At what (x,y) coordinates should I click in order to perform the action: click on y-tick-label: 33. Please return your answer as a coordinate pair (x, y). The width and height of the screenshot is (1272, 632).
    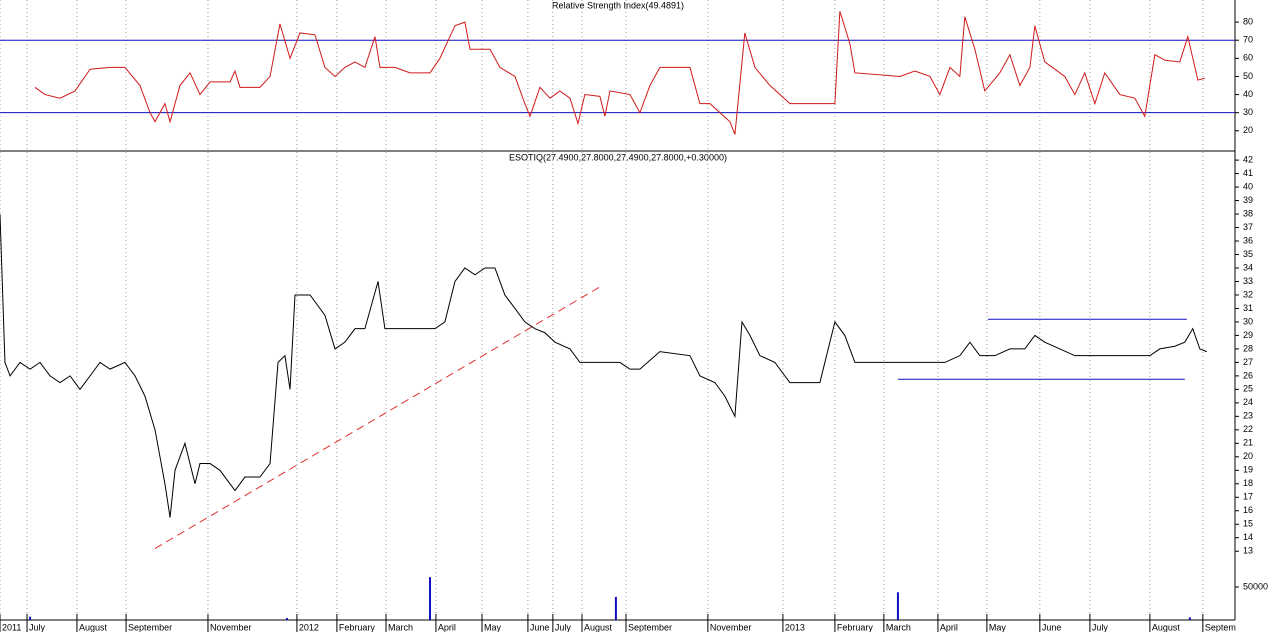
    Looking at the image, I should click on (1248, 281).